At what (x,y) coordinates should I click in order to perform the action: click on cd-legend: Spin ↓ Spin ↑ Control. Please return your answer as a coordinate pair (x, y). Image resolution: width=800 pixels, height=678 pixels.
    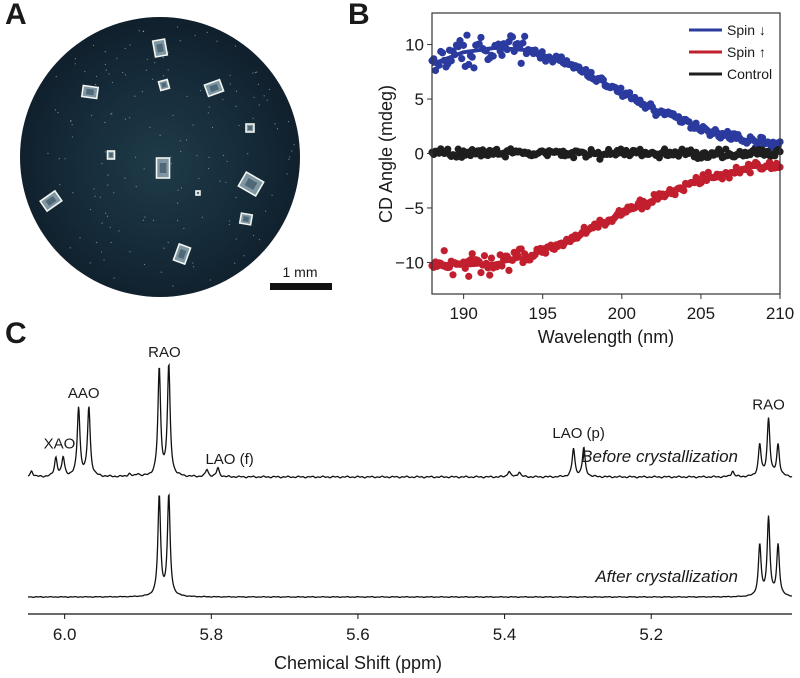
    Looking at the image, I should click on (730, 52).